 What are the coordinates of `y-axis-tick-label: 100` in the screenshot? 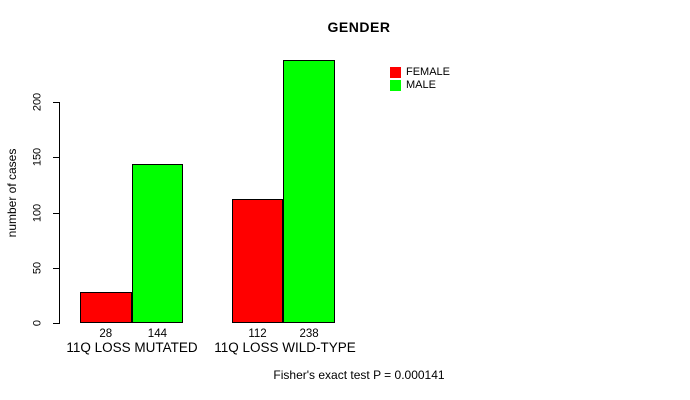 It's located at (37, 212).